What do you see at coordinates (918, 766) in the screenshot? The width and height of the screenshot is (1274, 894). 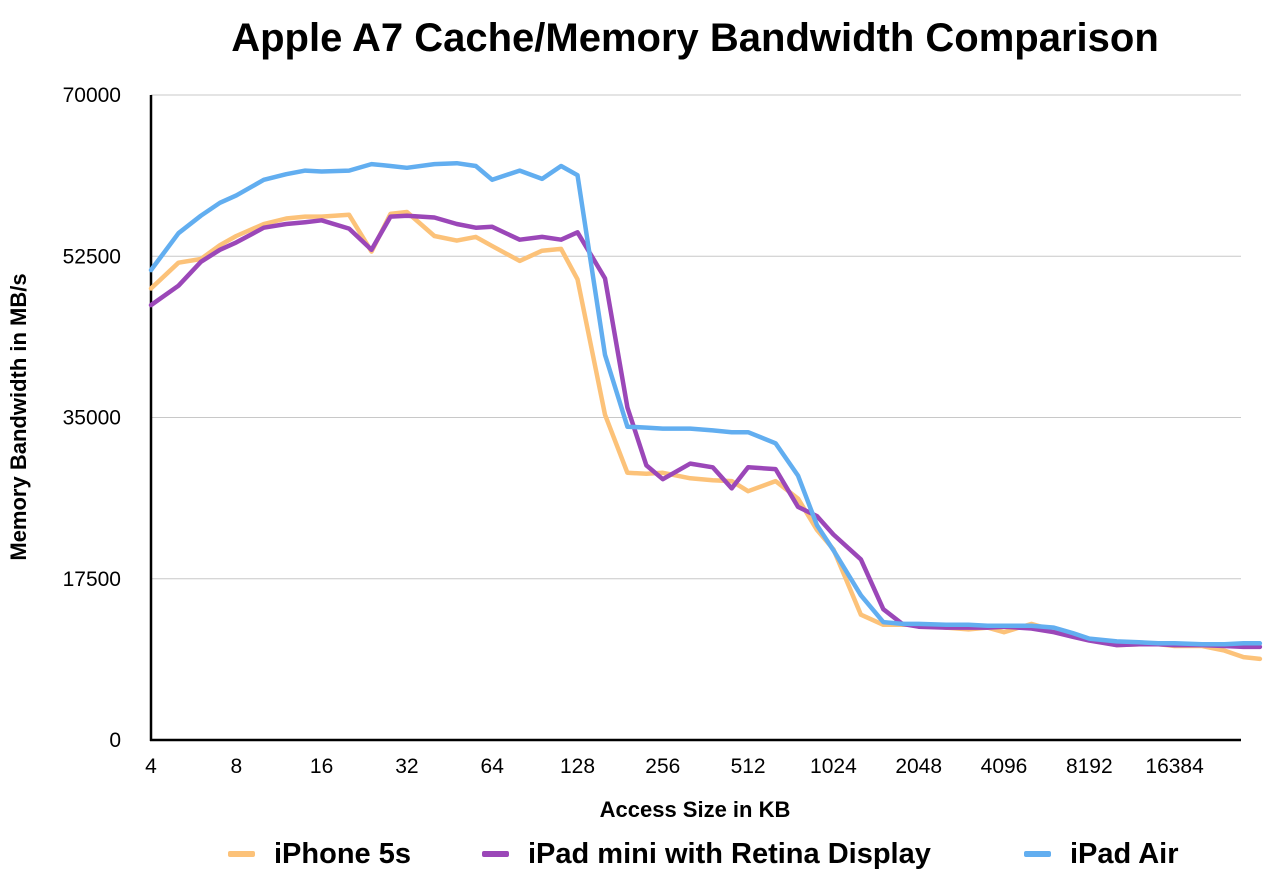 I see `x-tick-label: 2048` at bounding box center [918, 766].